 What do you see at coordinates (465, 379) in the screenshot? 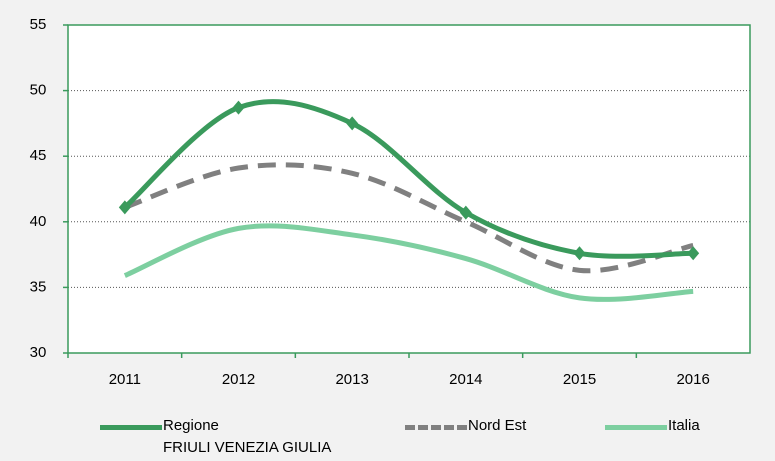
I see `x-tick-label: 2014` at bounding box center [465, 379].